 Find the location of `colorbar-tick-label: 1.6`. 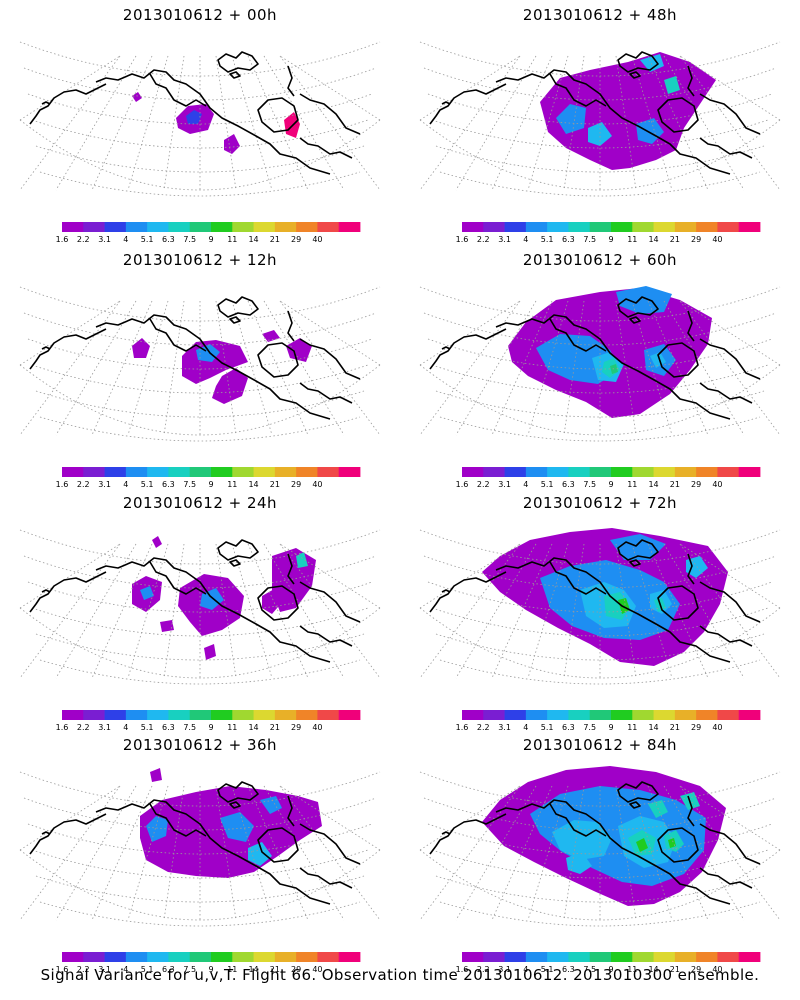

colorbar-tick-label: 1.6 is located at coordinates (62, 239).